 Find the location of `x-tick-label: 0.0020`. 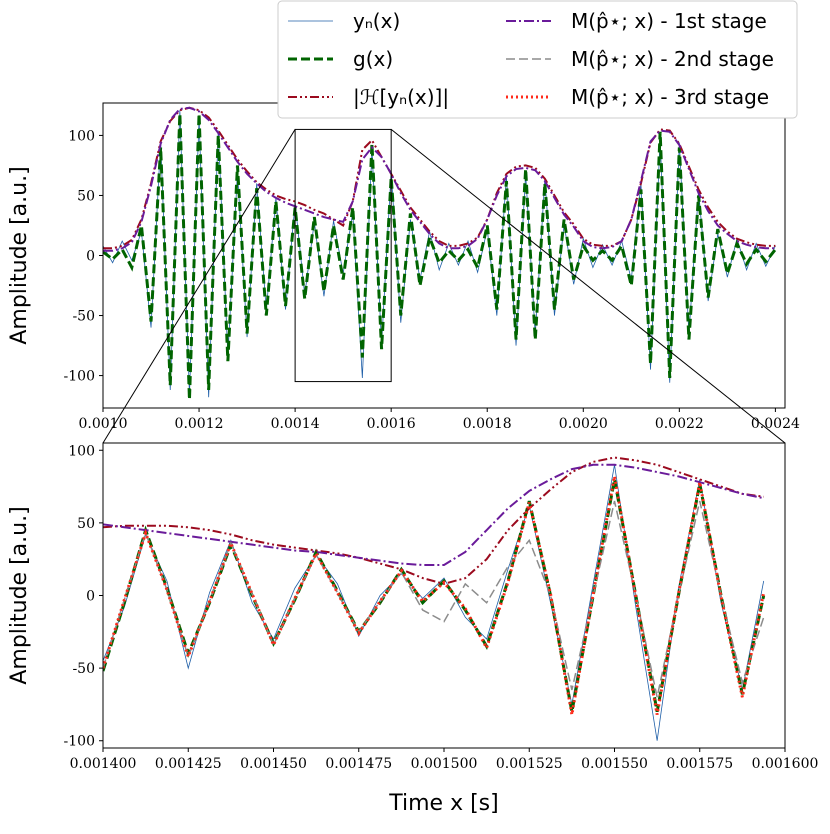

x-tick-label: 0.0020 is located at coordinates (583, 424).